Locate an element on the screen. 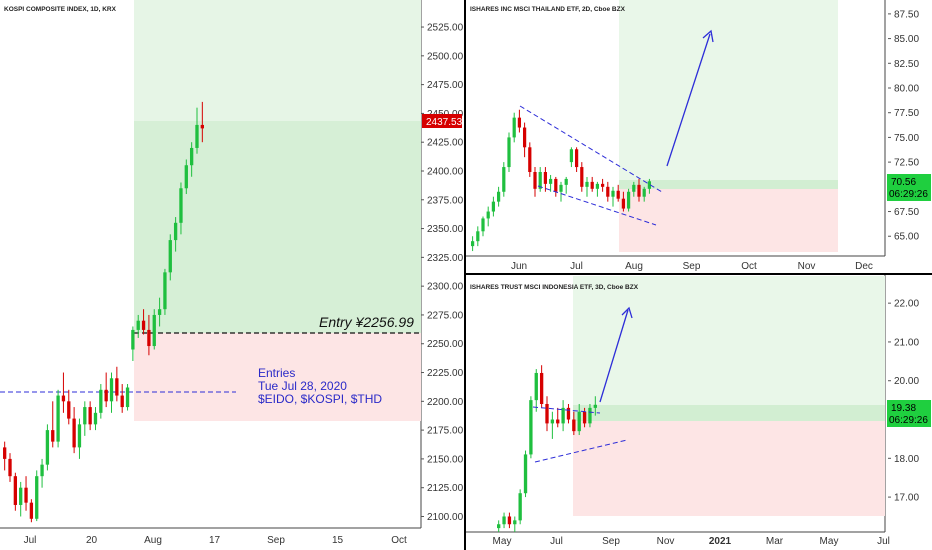 This screenshot has width=932, height=550. thd-time-axis: Jun Jul Aug Sep Oct Nov Dec is located at coordinates (692, 266).